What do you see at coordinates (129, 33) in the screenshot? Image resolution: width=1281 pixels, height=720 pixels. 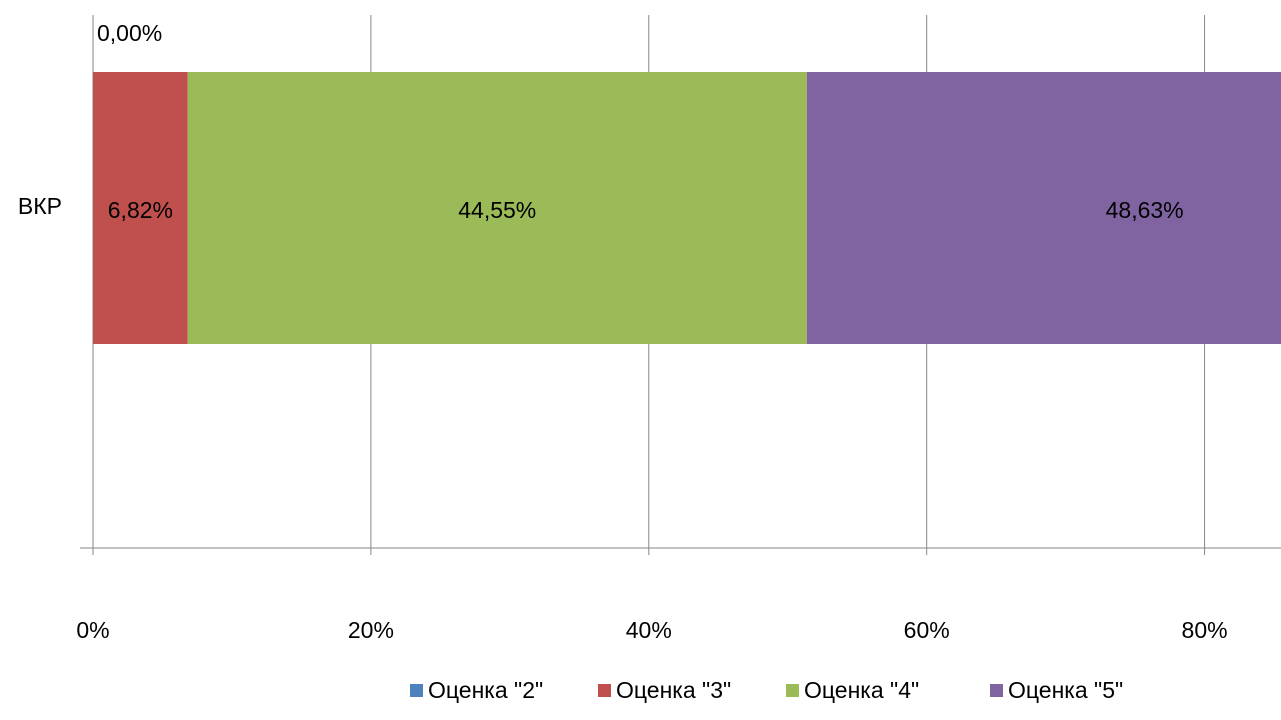 I see `data-label: 0,00%` at bounding box center [129, 33].